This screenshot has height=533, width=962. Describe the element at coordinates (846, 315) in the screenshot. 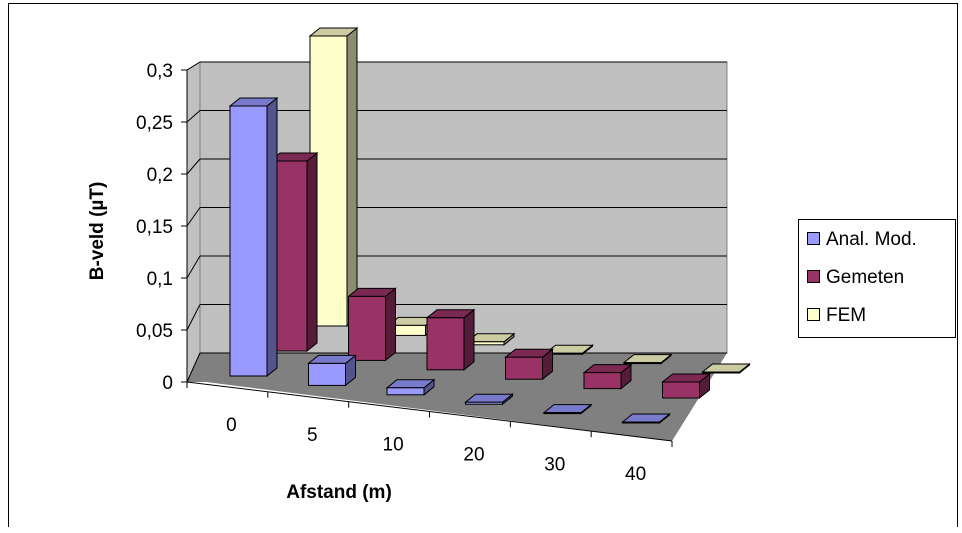

I see `legend-label: FEM` at that location.